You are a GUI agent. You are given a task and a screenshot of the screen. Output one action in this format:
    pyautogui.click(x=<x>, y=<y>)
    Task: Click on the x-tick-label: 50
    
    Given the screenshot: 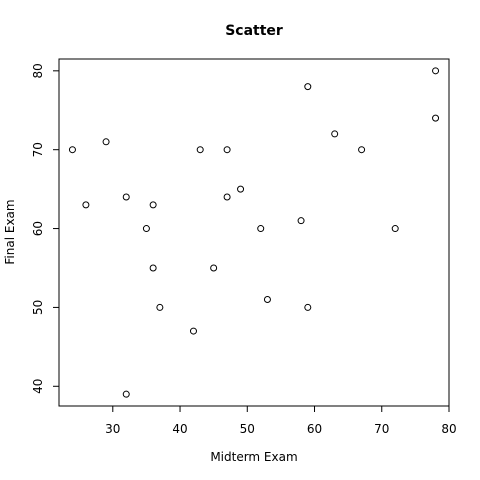 What is the action you would take?
    pyautogui.click(x=247, y=429)
    